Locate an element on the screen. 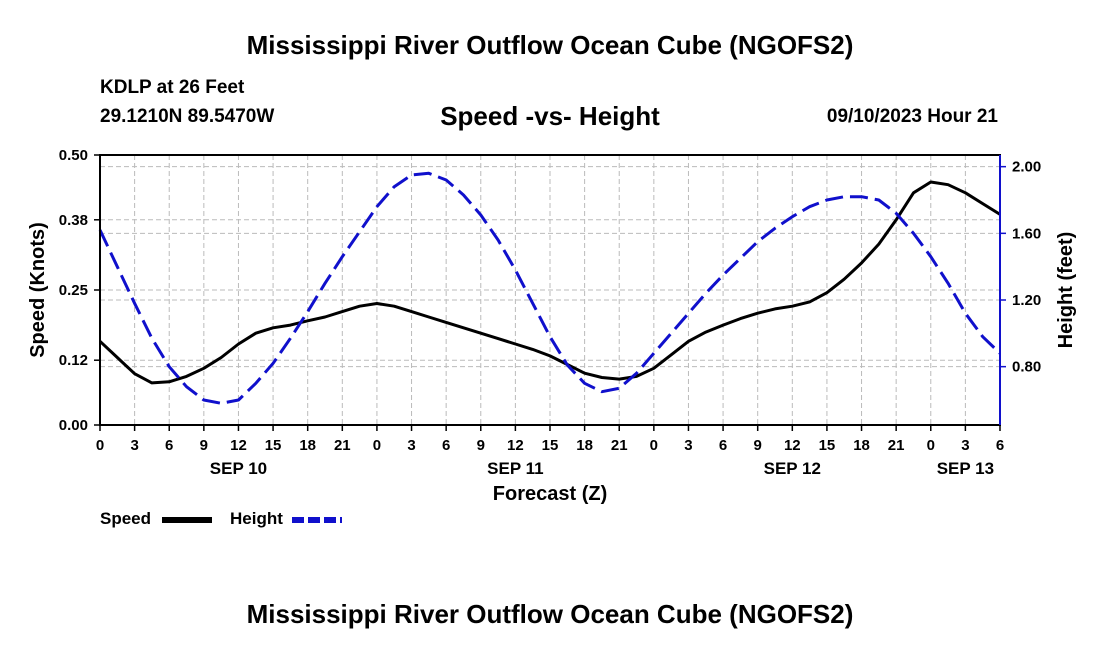  y-right-tick-label: 1.20 is located at coordinates (1026, 300).